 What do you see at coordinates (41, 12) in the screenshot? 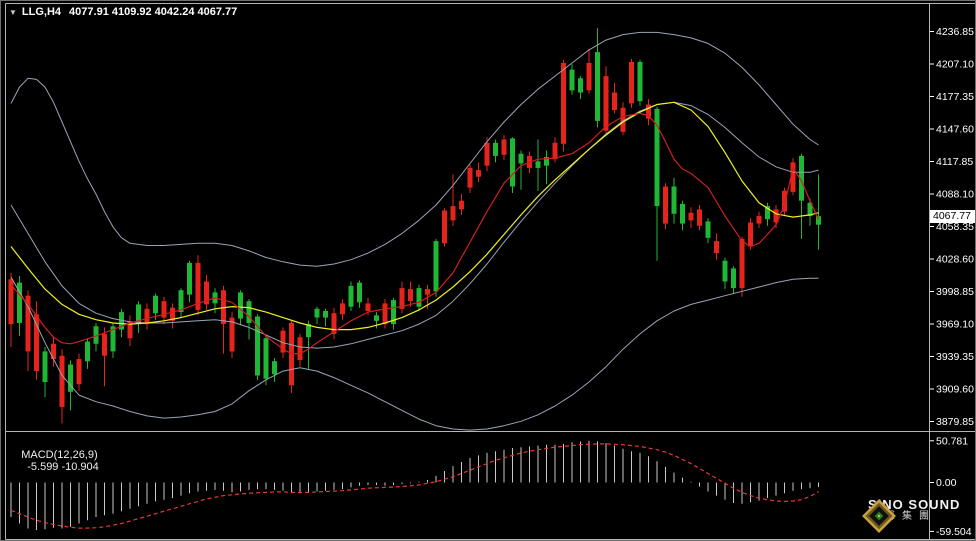
I see `symbol-timeframe-label: LLG,H4` at bounding box center [41, 12].